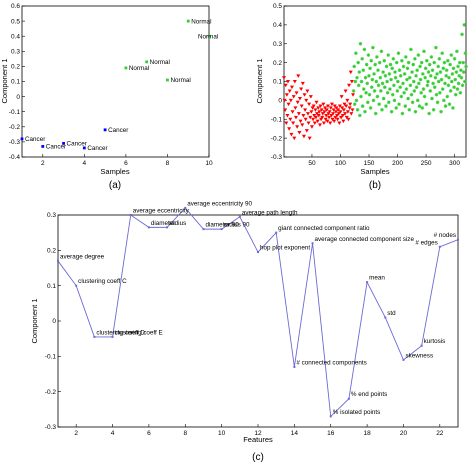  What do you see at coordinates (209, 163) in the screenshot?
I see `x-tick-label: 10` at bounding box center [209, 163].